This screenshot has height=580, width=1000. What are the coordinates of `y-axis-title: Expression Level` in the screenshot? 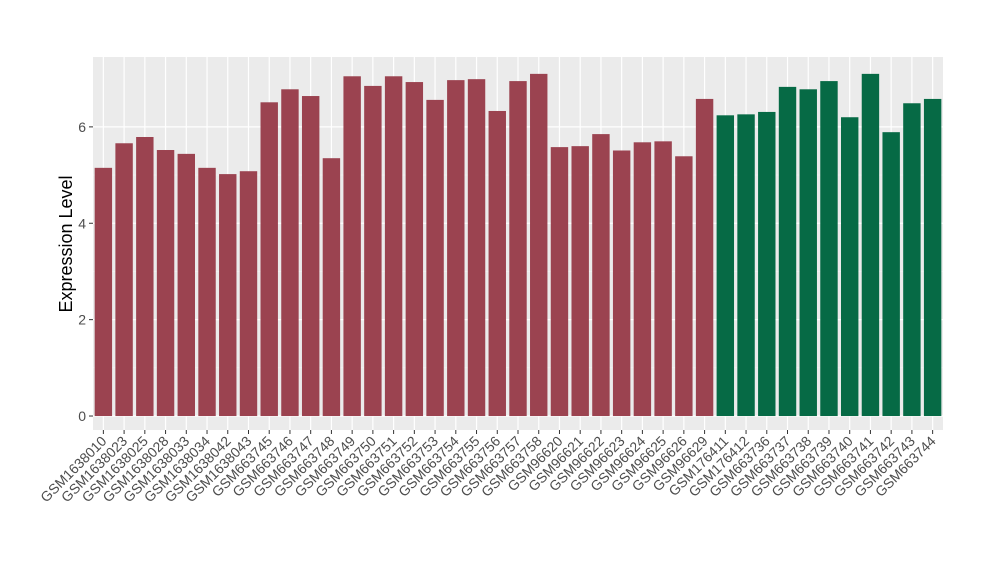 It's located at (66, 243).